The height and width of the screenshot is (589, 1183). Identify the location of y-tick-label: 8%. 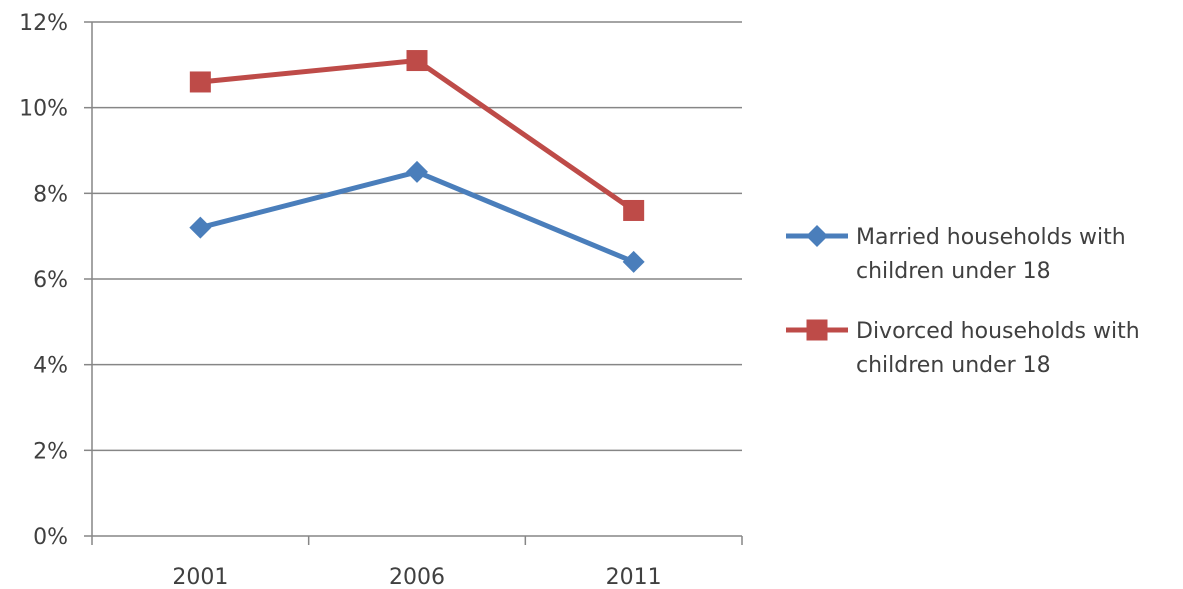
(50, 194).